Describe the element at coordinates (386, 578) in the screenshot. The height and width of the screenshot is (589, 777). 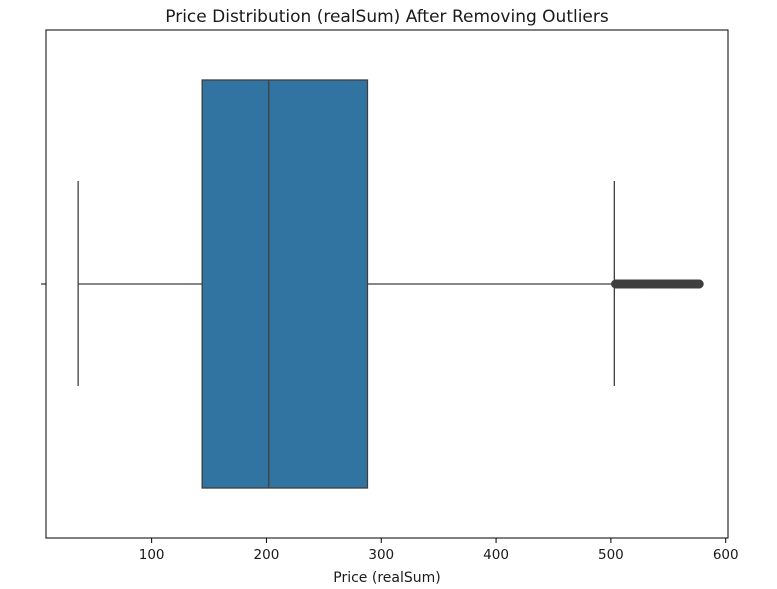
I see `x-axis-label: Price (realSum)` at that location.